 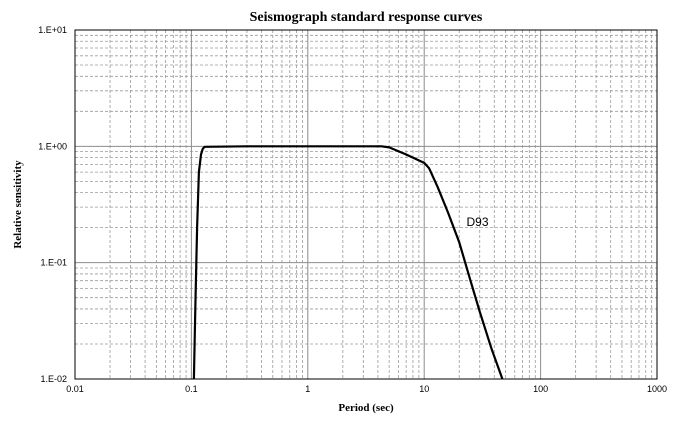 What do you see at coordinates (52, 204) in the screenshot?
I see `y-axis-ticks: 1.E-02 1.E-01 1.E+00 1.E+01` at bounding box center [52, 204].